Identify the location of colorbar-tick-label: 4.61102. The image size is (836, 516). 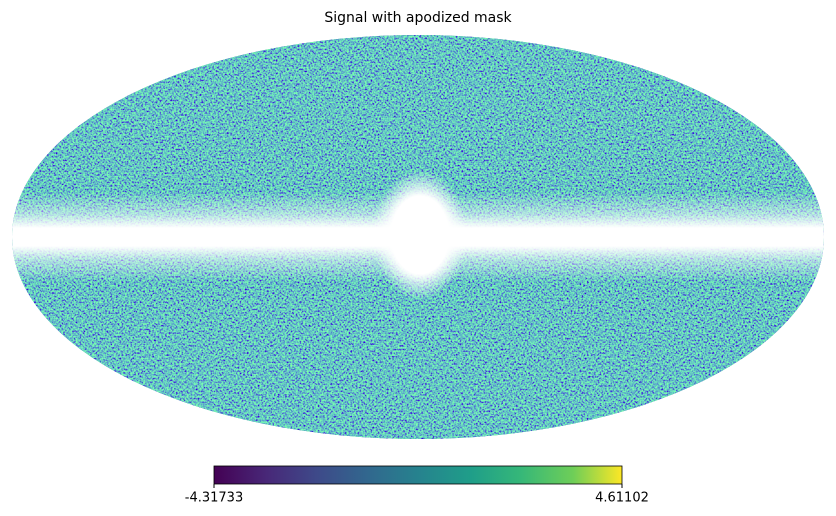
(622, 498).